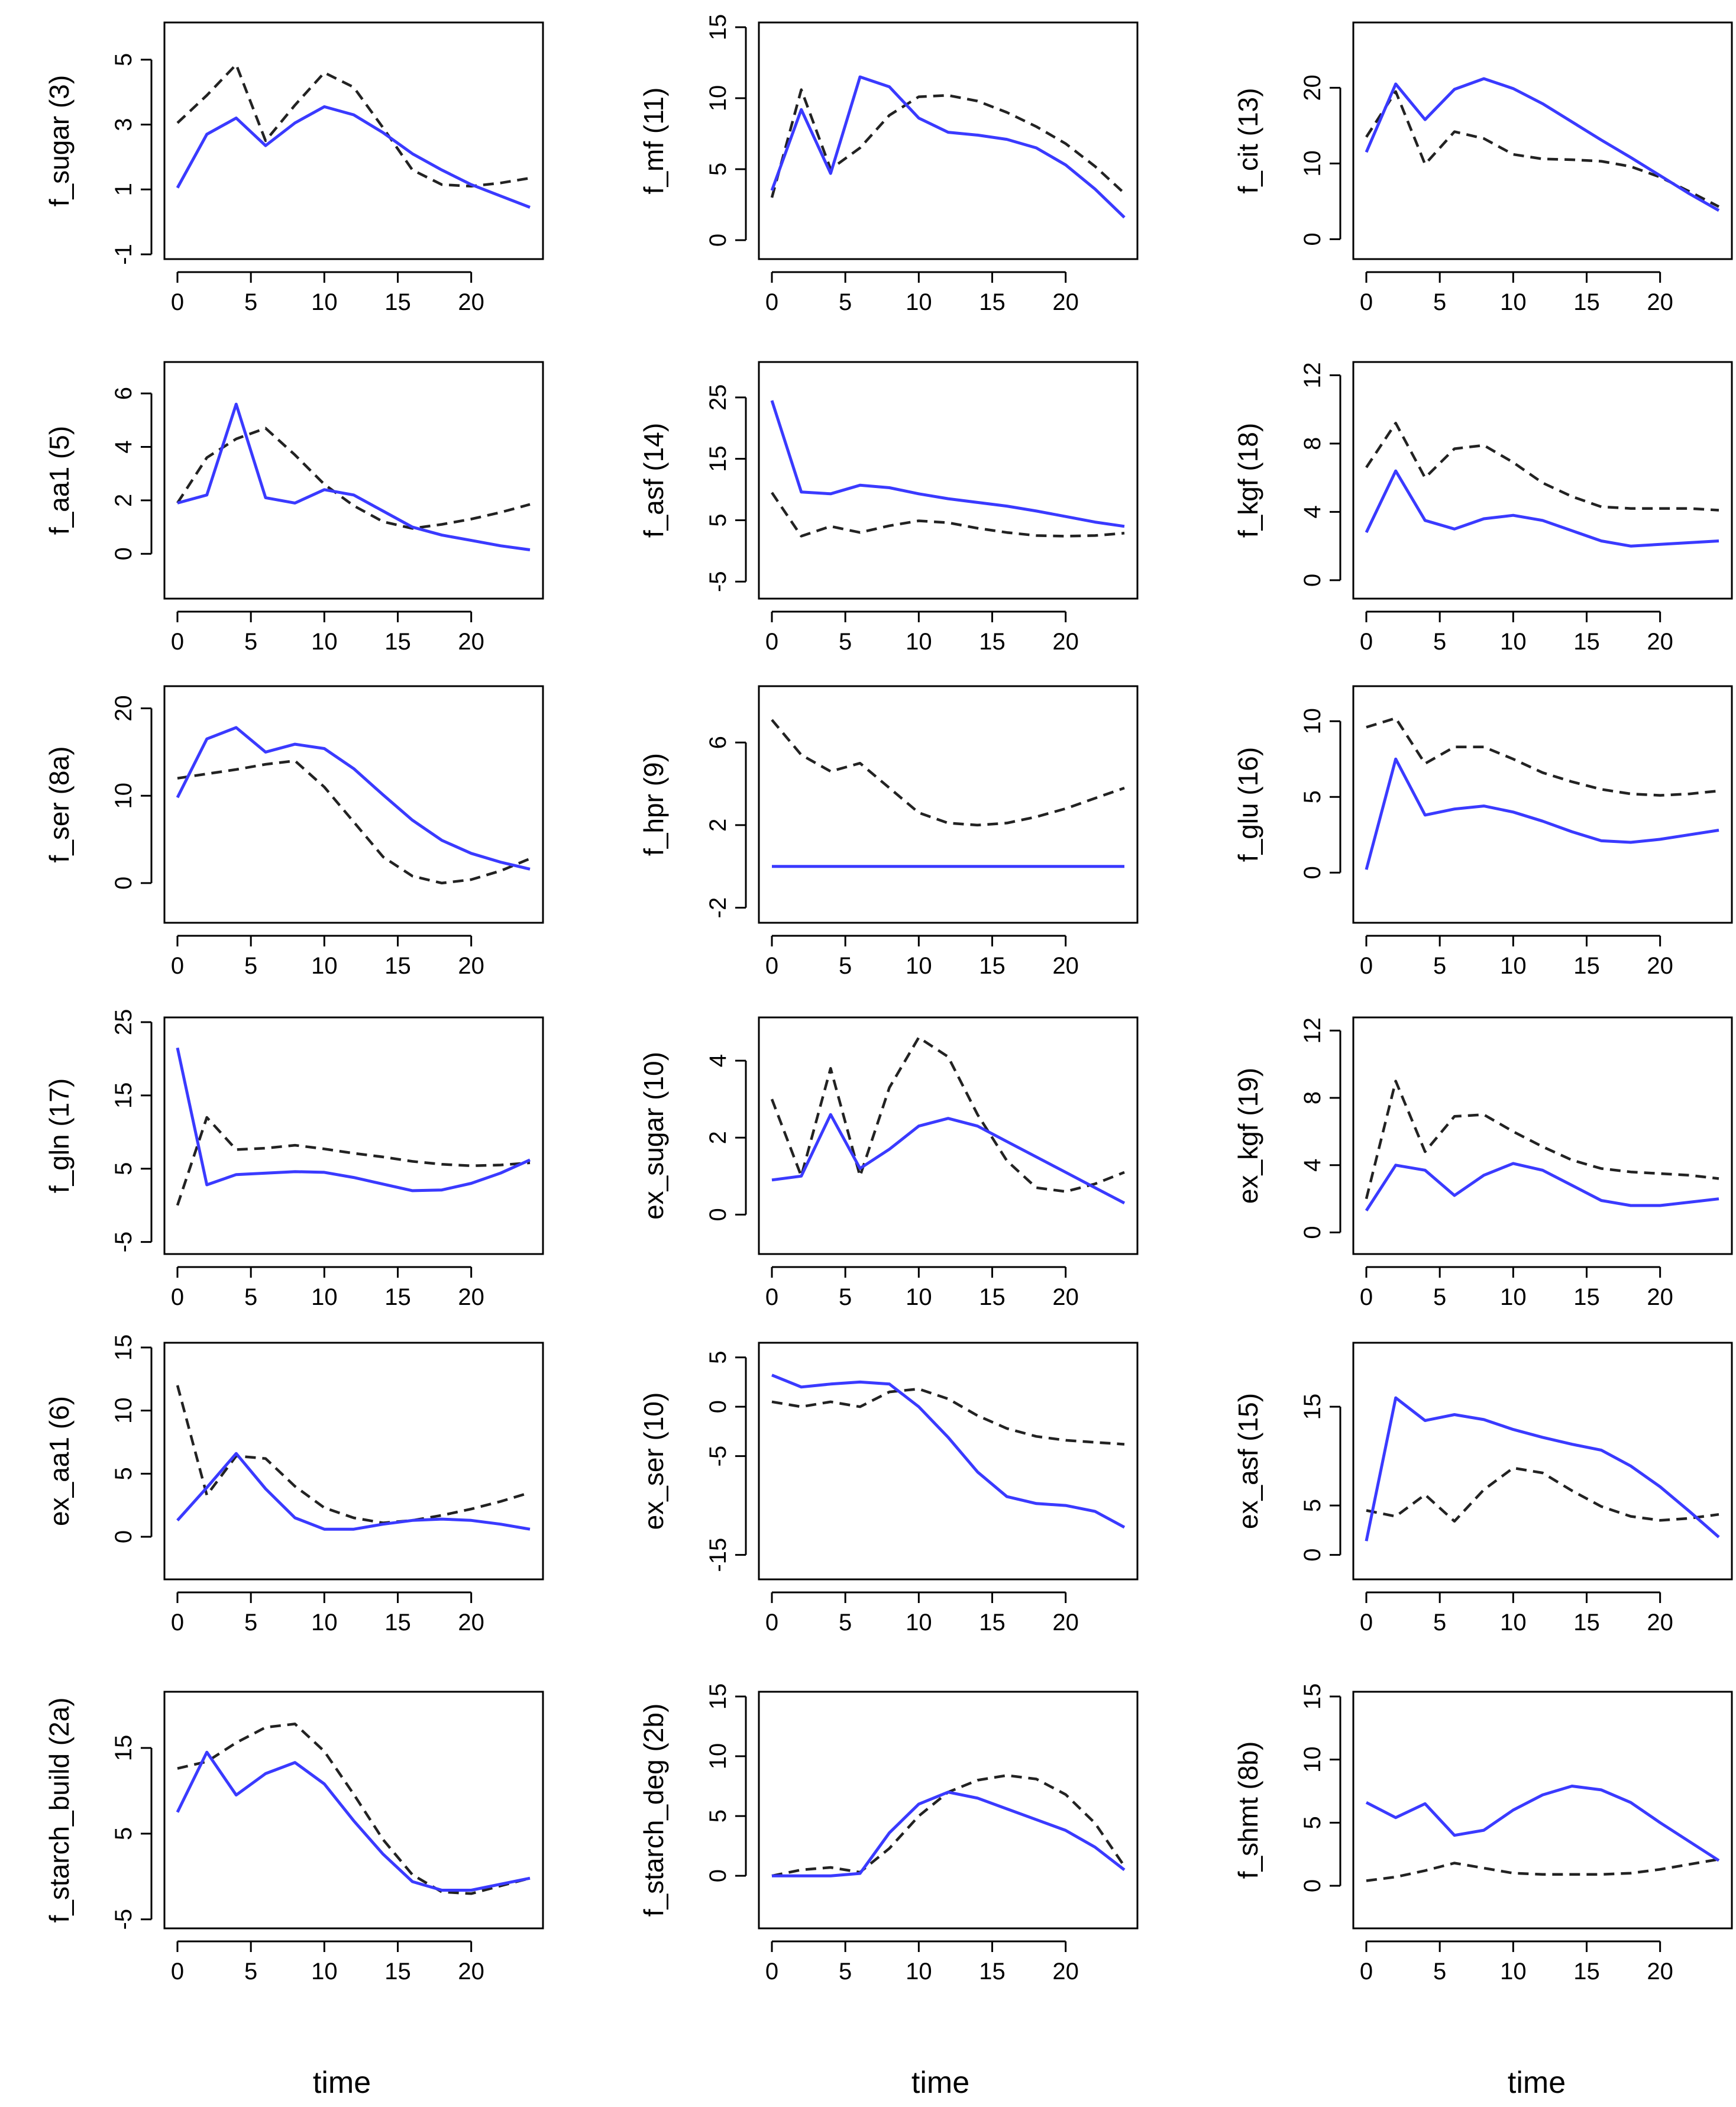 The width and height of the screenshot is (1736, 2107). What do you see at coordinates (1483, 832) in the screenshot?
I see `panel-9: 0 5 10 15 20 0 5 10 f_glu (16)` at bounding box center [1483, 832].